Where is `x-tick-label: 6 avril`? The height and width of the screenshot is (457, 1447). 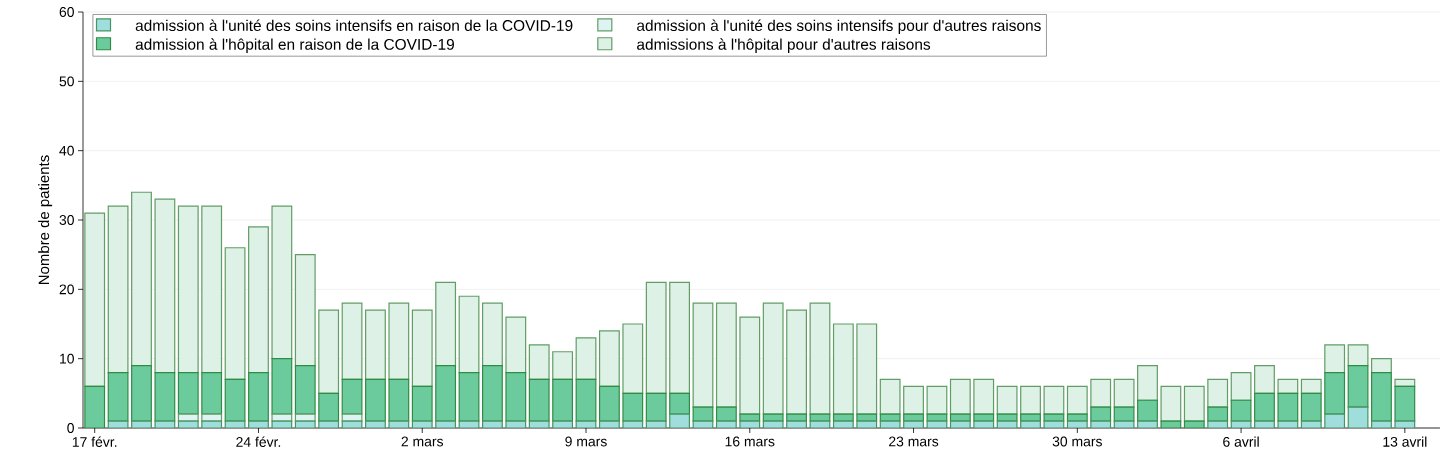 x-tick-label: 6 avril is located at coordinates (1241, 441).